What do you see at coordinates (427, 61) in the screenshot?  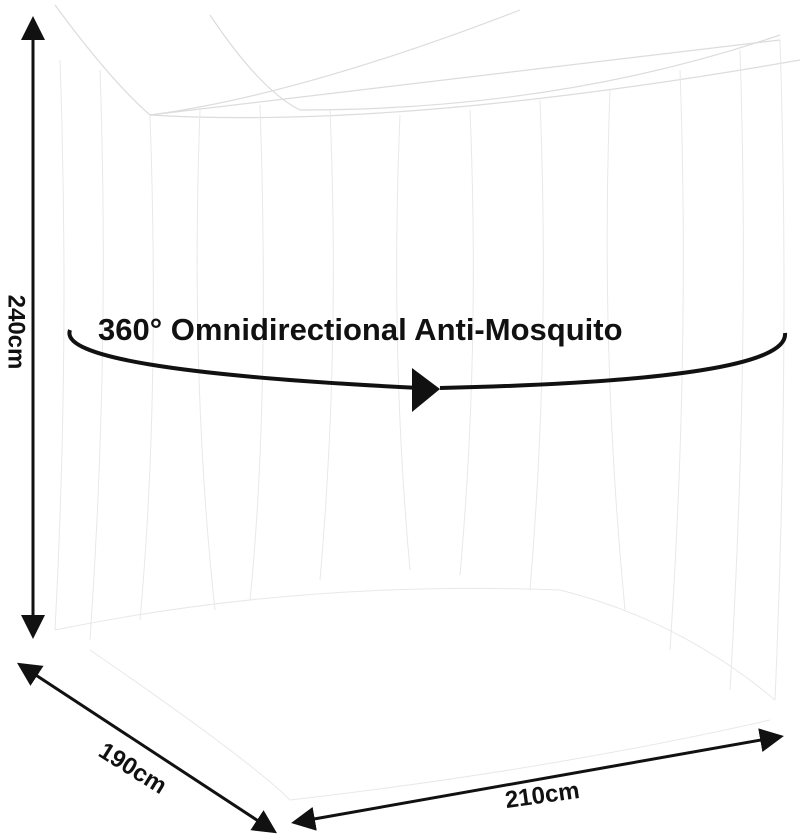 I see `net-canopy` at bounding box center [427, 61].